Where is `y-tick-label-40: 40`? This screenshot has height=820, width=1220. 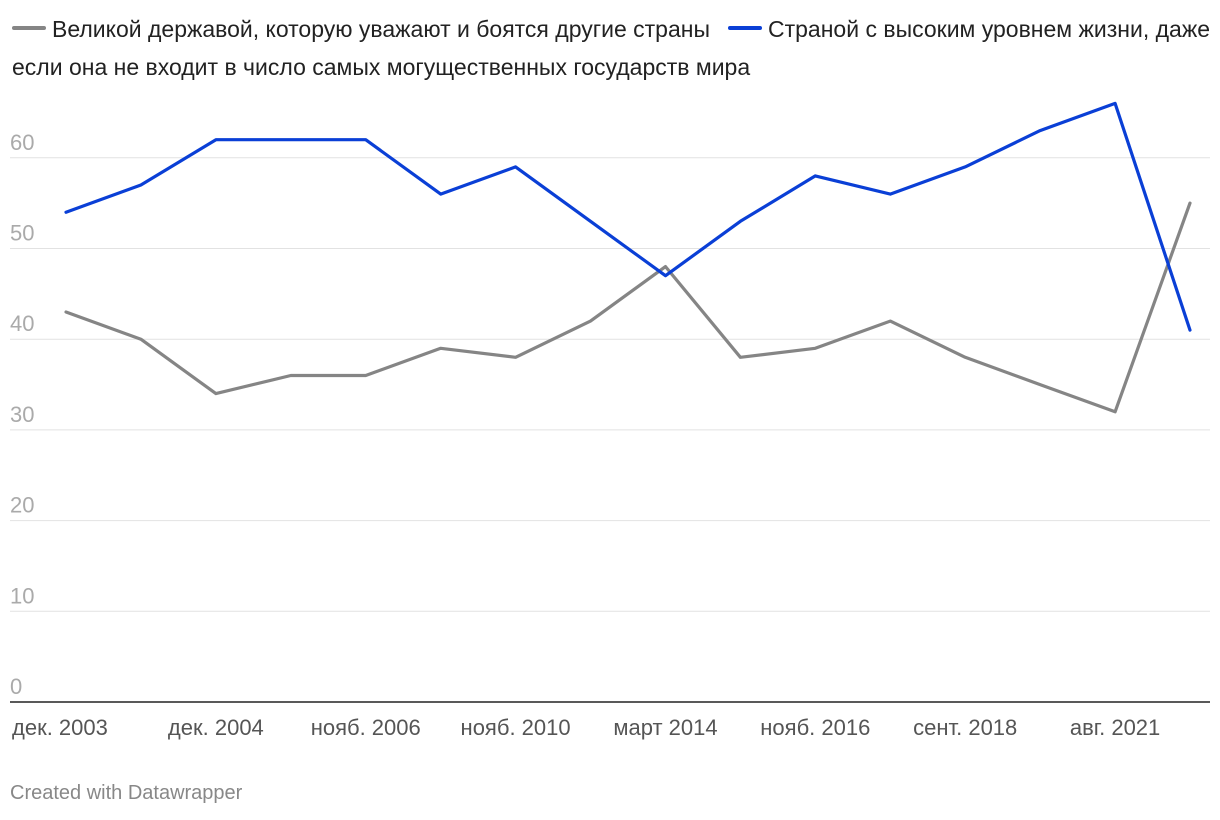 y-tick-label-40: 40 is located at coordinates (22, 323).